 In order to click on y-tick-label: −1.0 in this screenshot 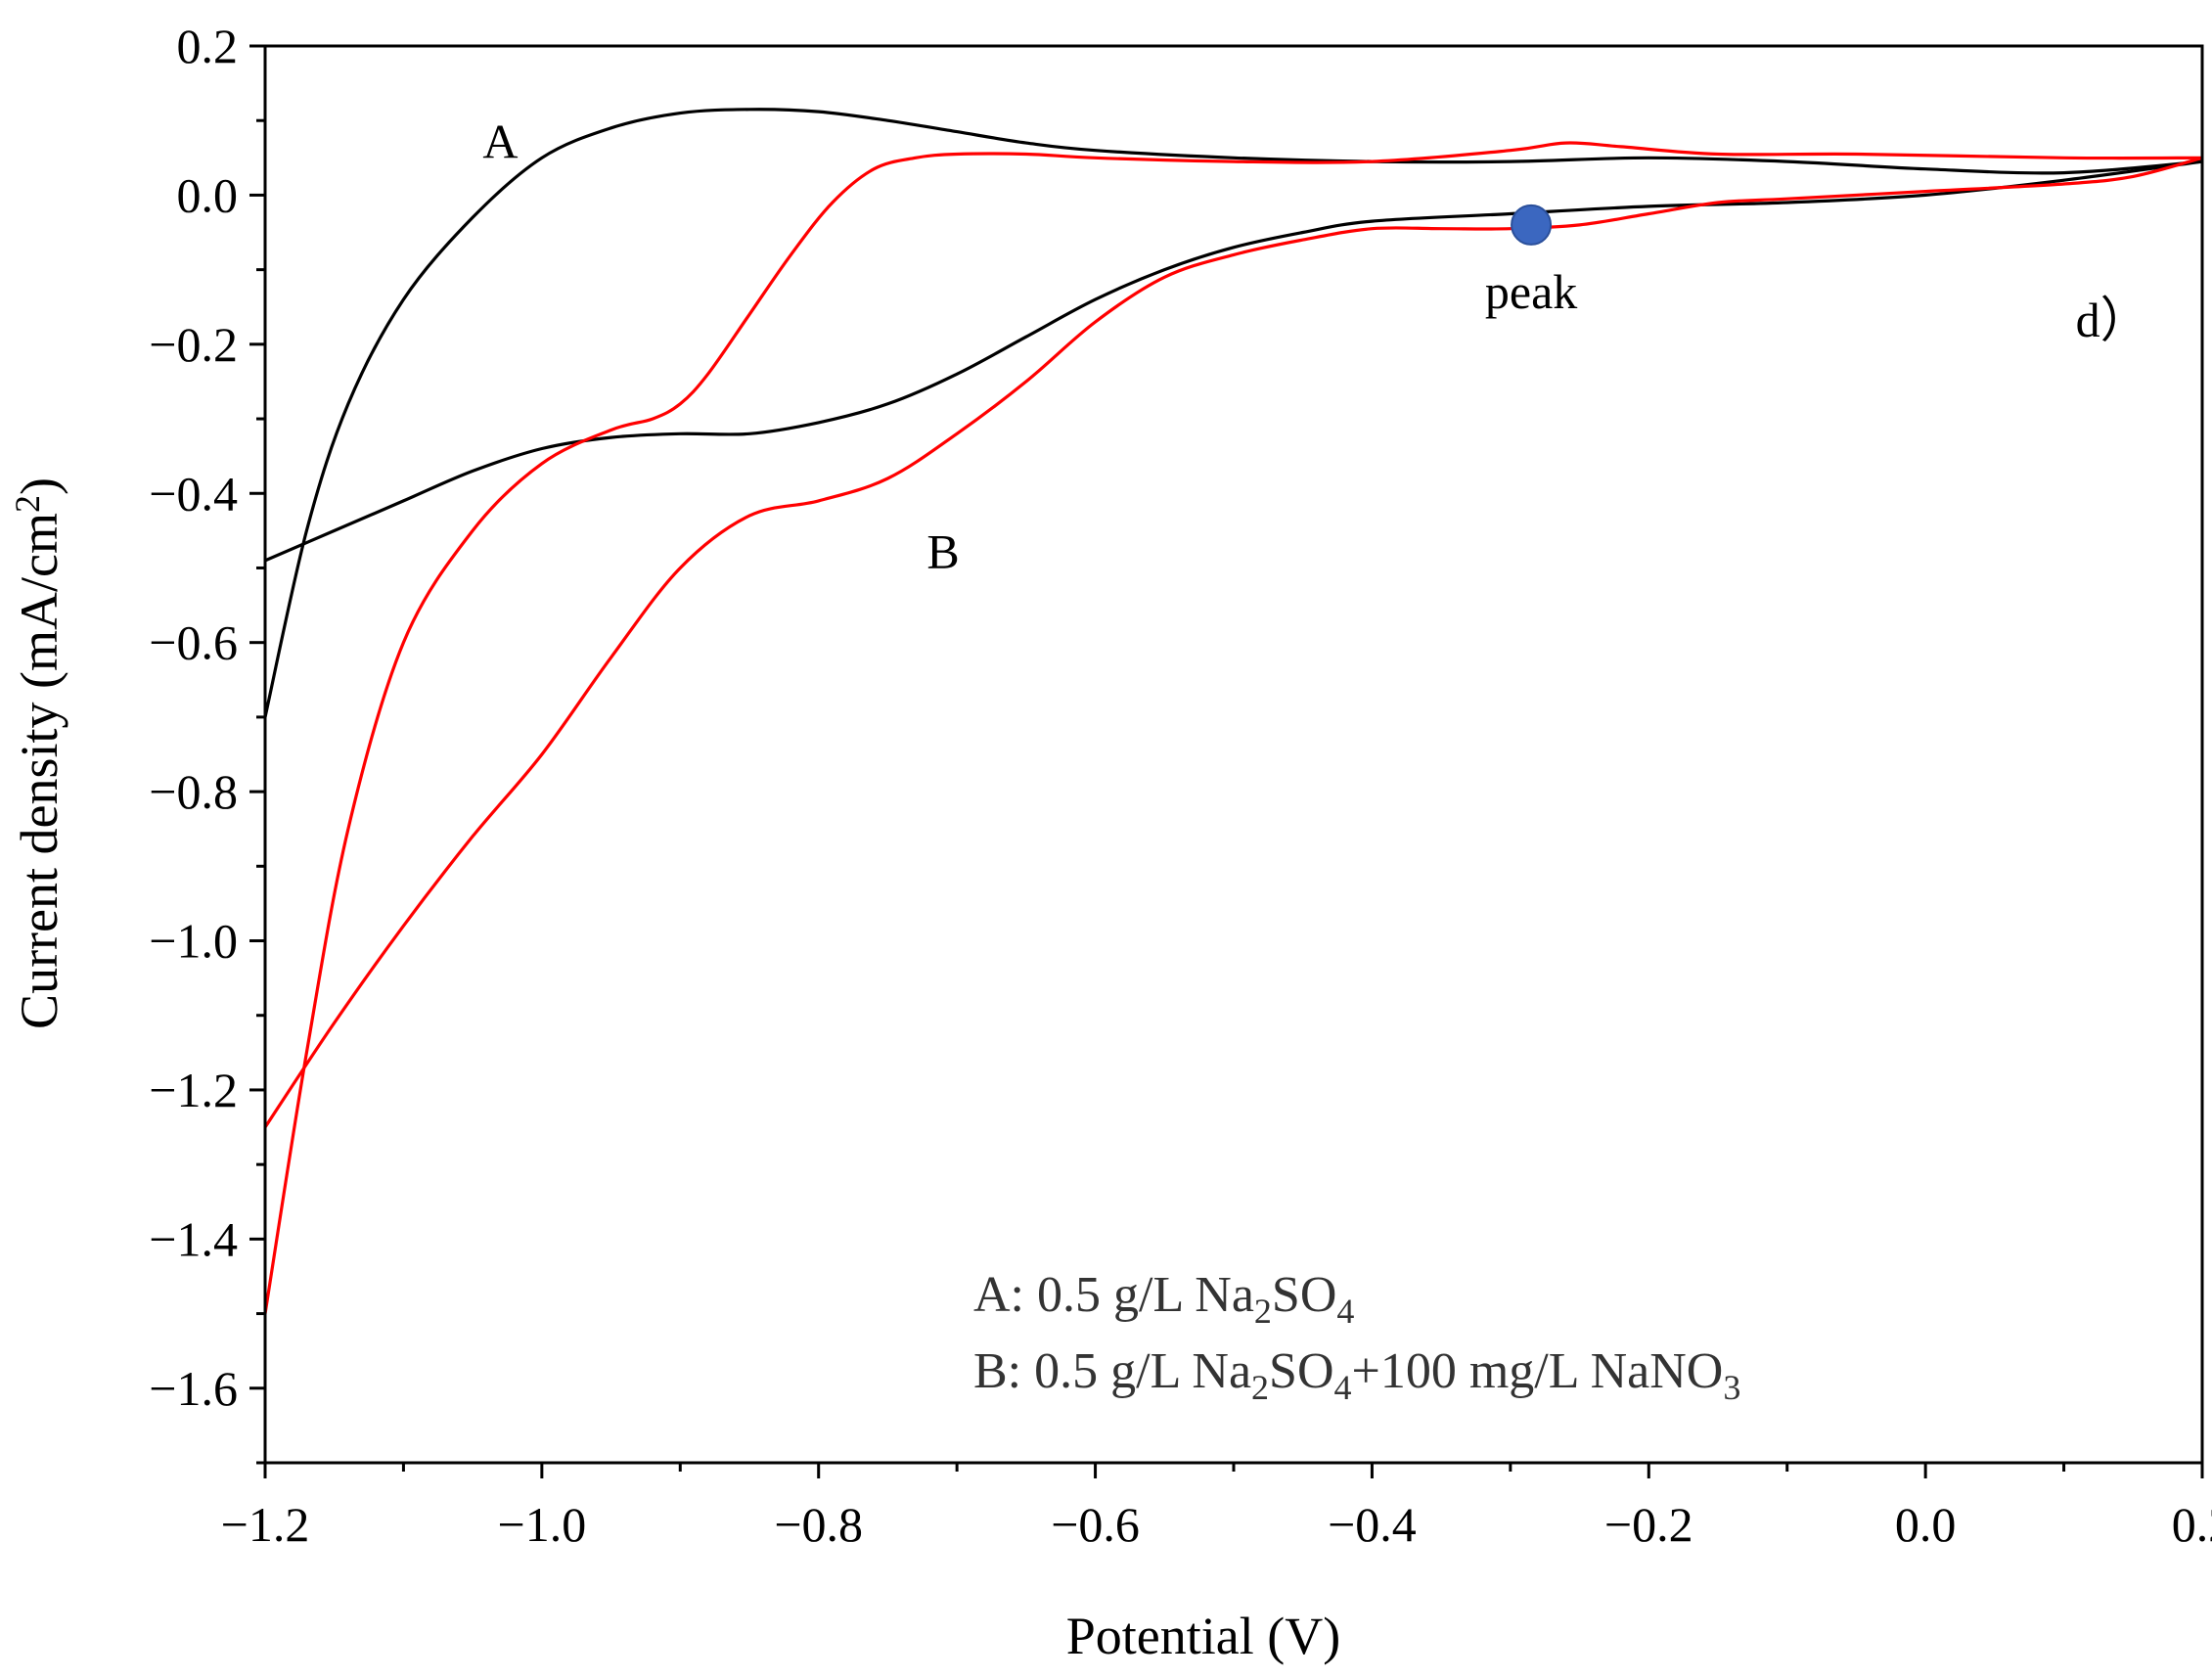, I will do `click(193, 941)`.